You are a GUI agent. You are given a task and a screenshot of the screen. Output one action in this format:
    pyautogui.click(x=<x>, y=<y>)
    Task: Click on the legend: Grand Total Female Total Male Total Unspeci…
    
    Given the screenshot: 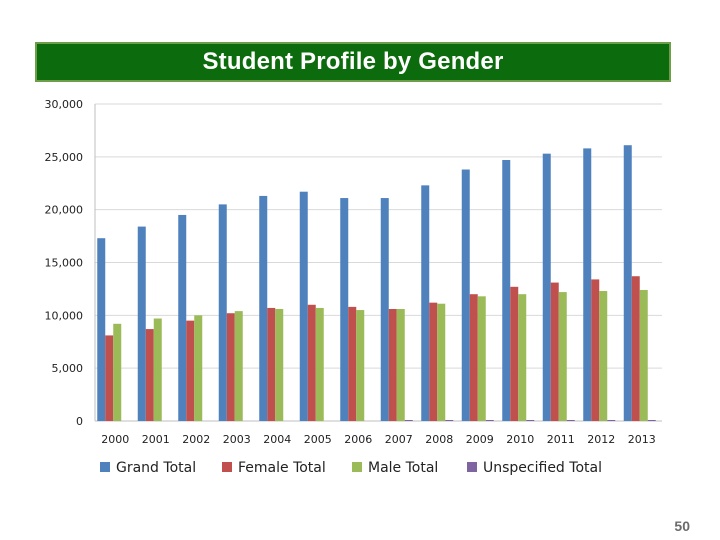 What is the action you would take?
    pyautogui.click(x=351, y=468)
    